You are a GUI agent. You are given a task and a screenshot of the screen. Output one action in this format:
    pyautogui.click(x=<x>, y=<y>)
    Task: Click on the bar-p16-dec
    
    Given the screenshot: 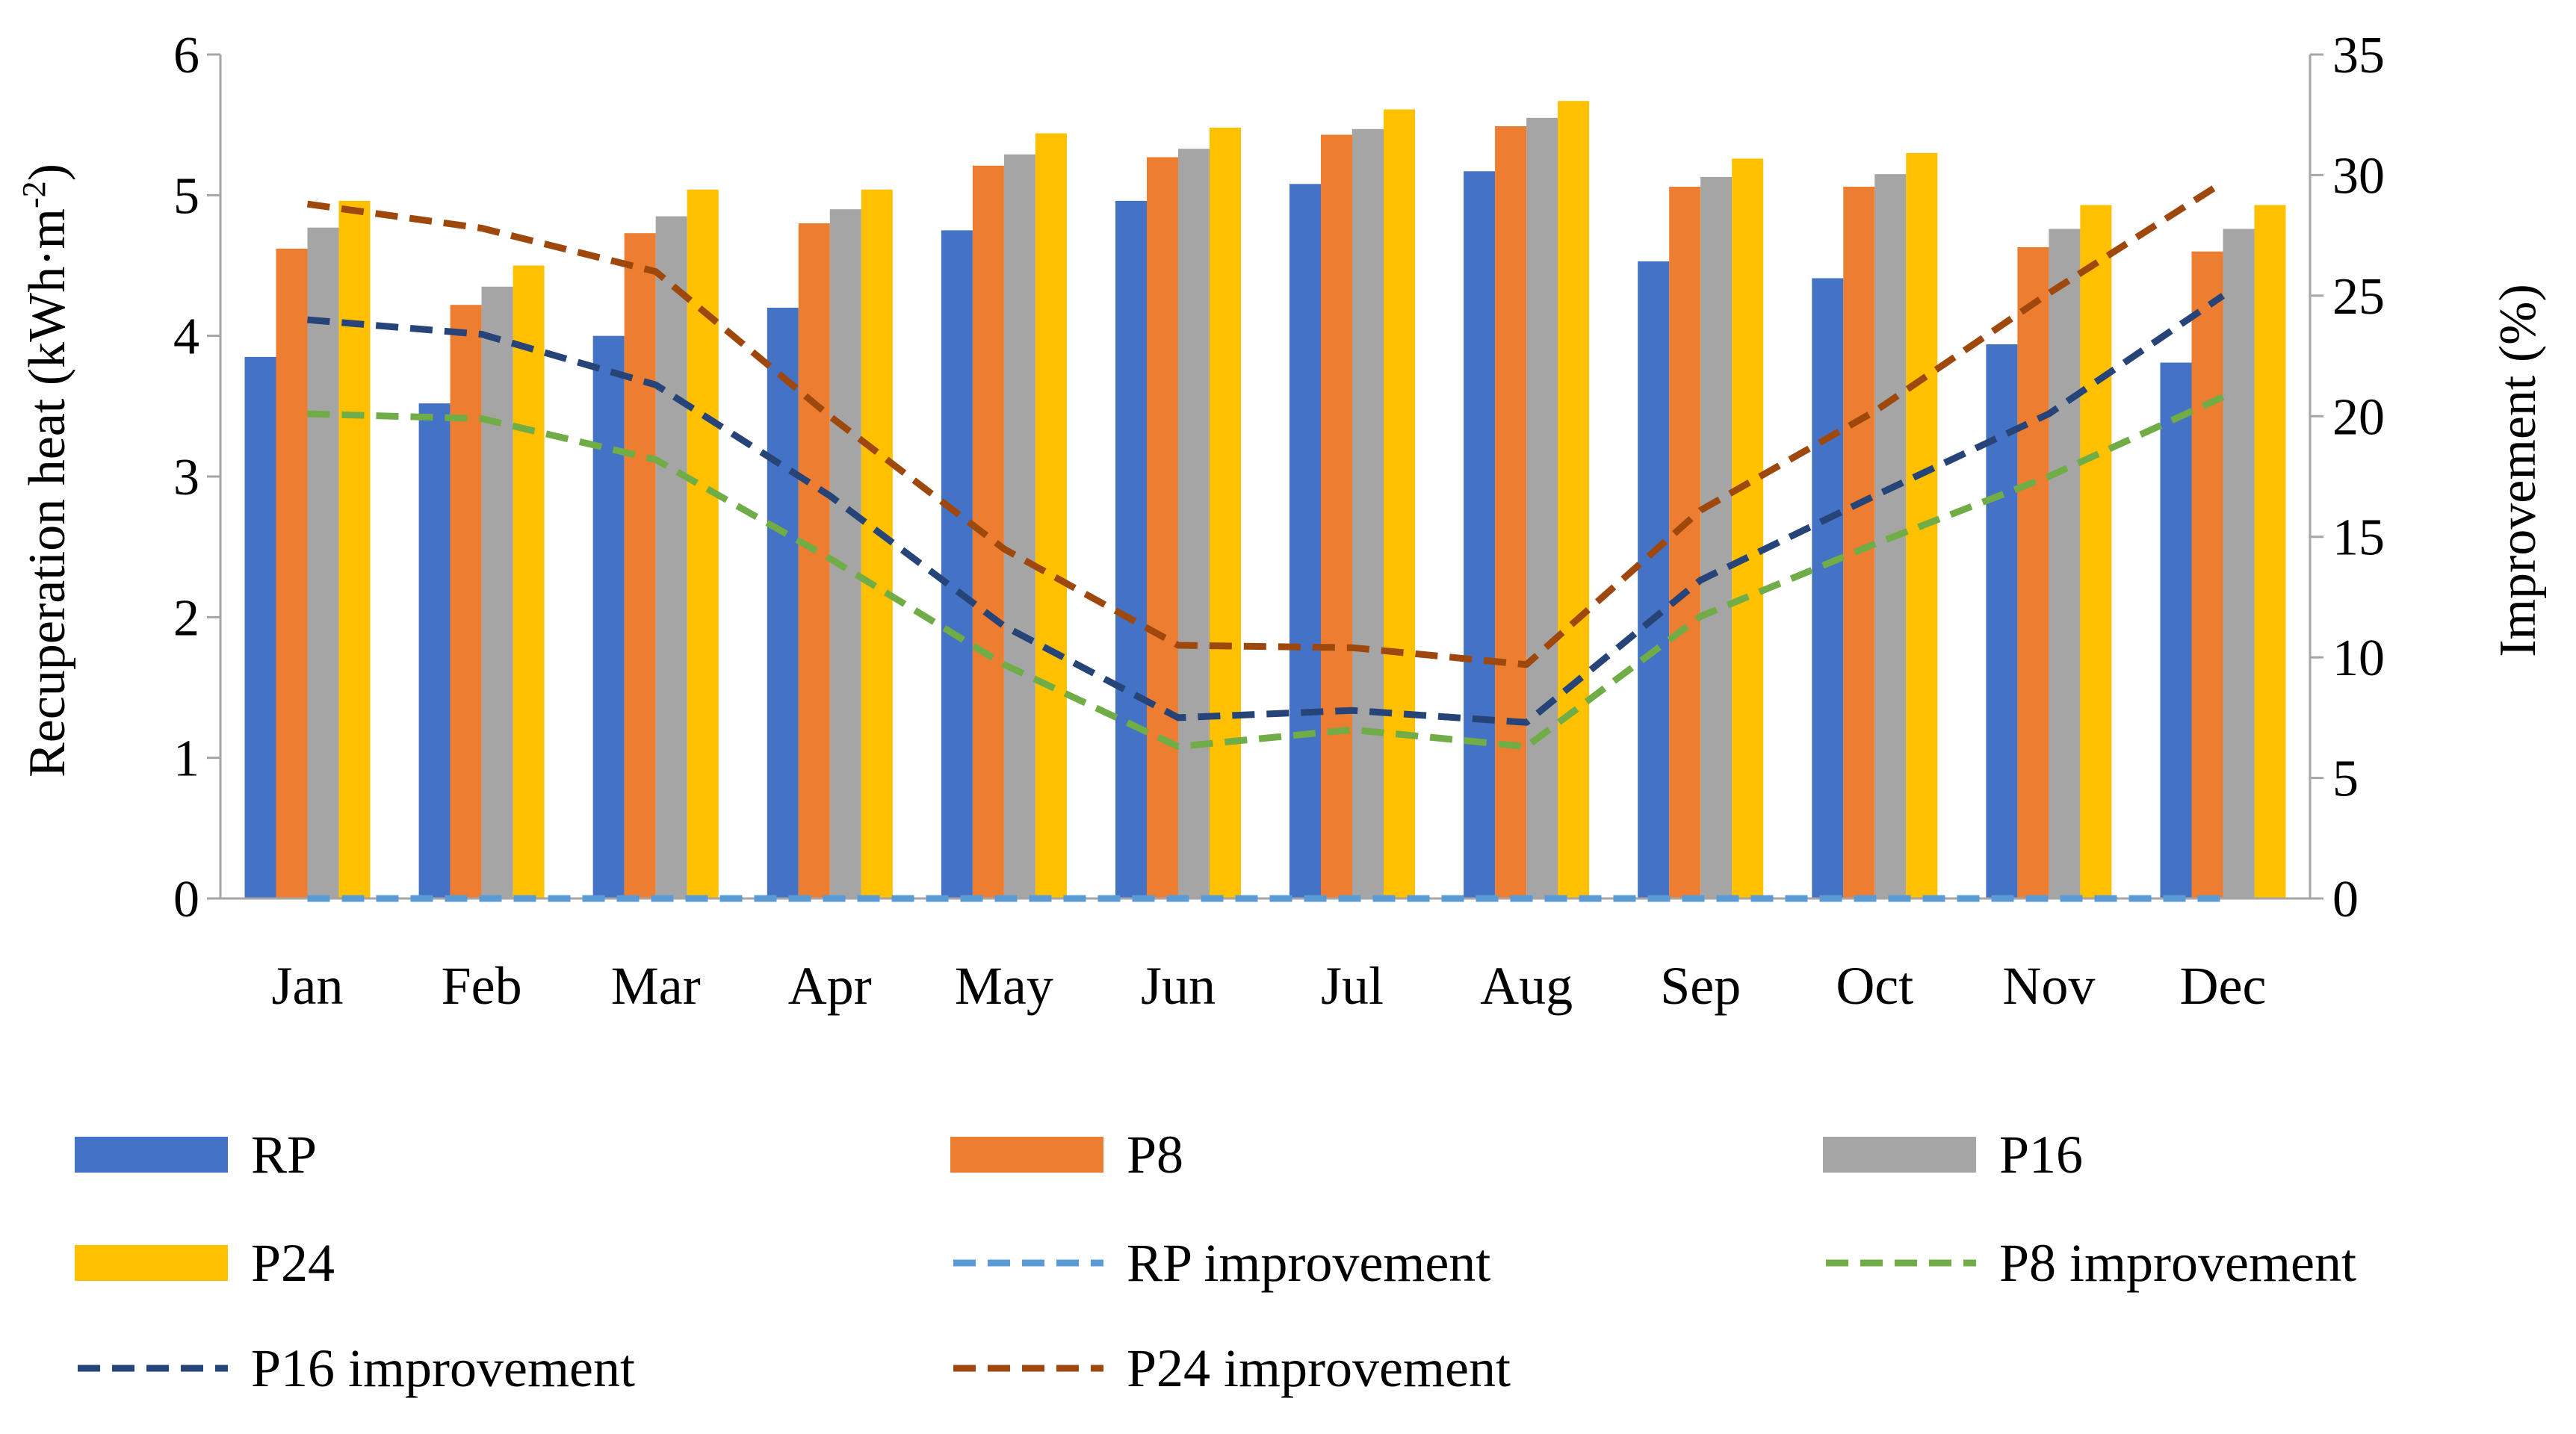 What is the action you would take?
    pyautogui.click(x=2239, y=563)
    